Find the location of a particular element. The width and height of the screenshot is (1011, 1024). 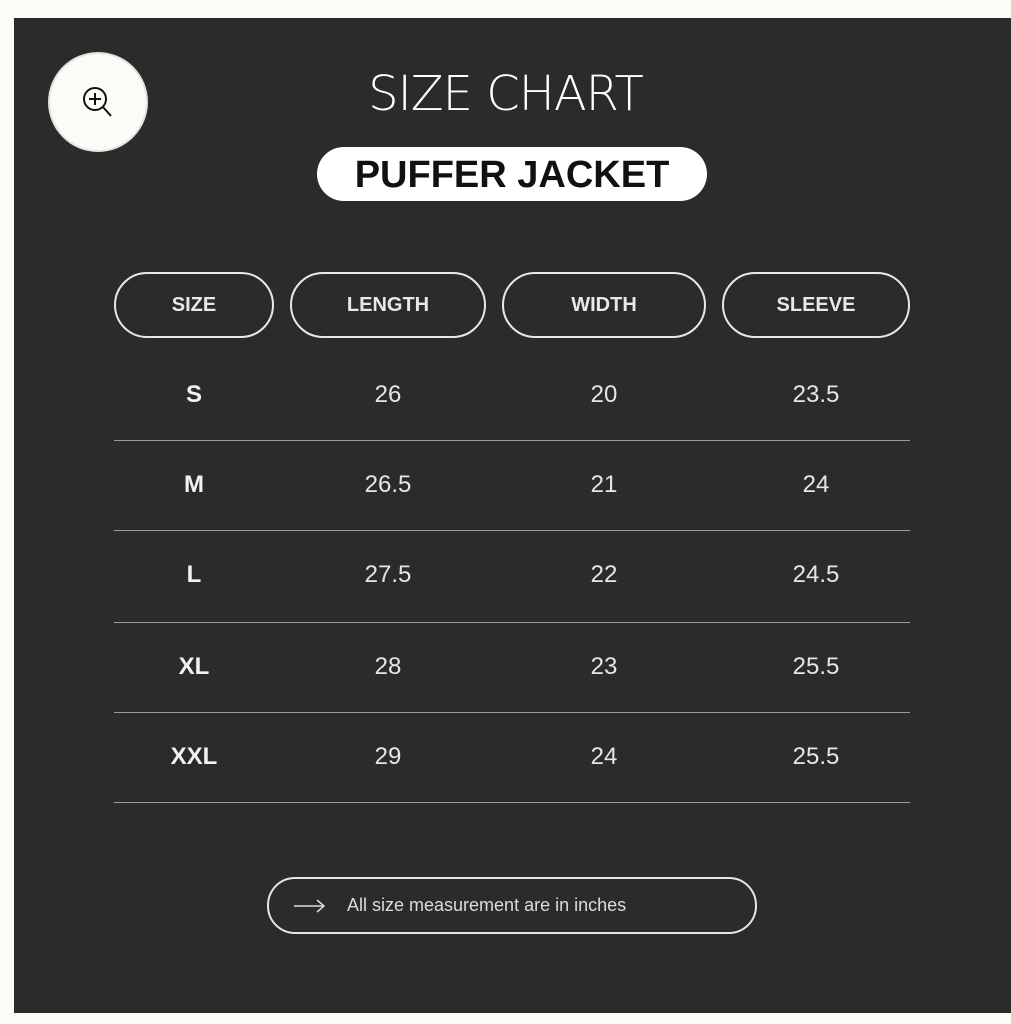

zoom-button is located at coordinates (98, 102).